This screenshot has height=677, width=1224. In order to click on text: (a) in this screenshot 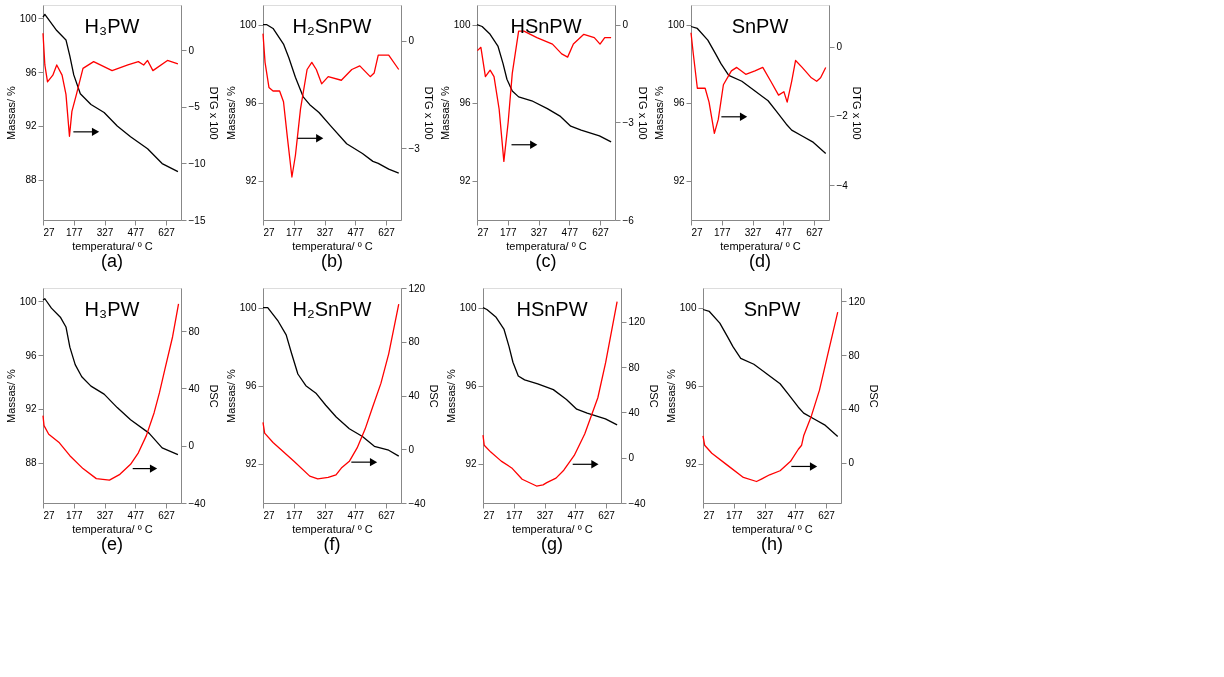, I will do `click(112, 261)`.